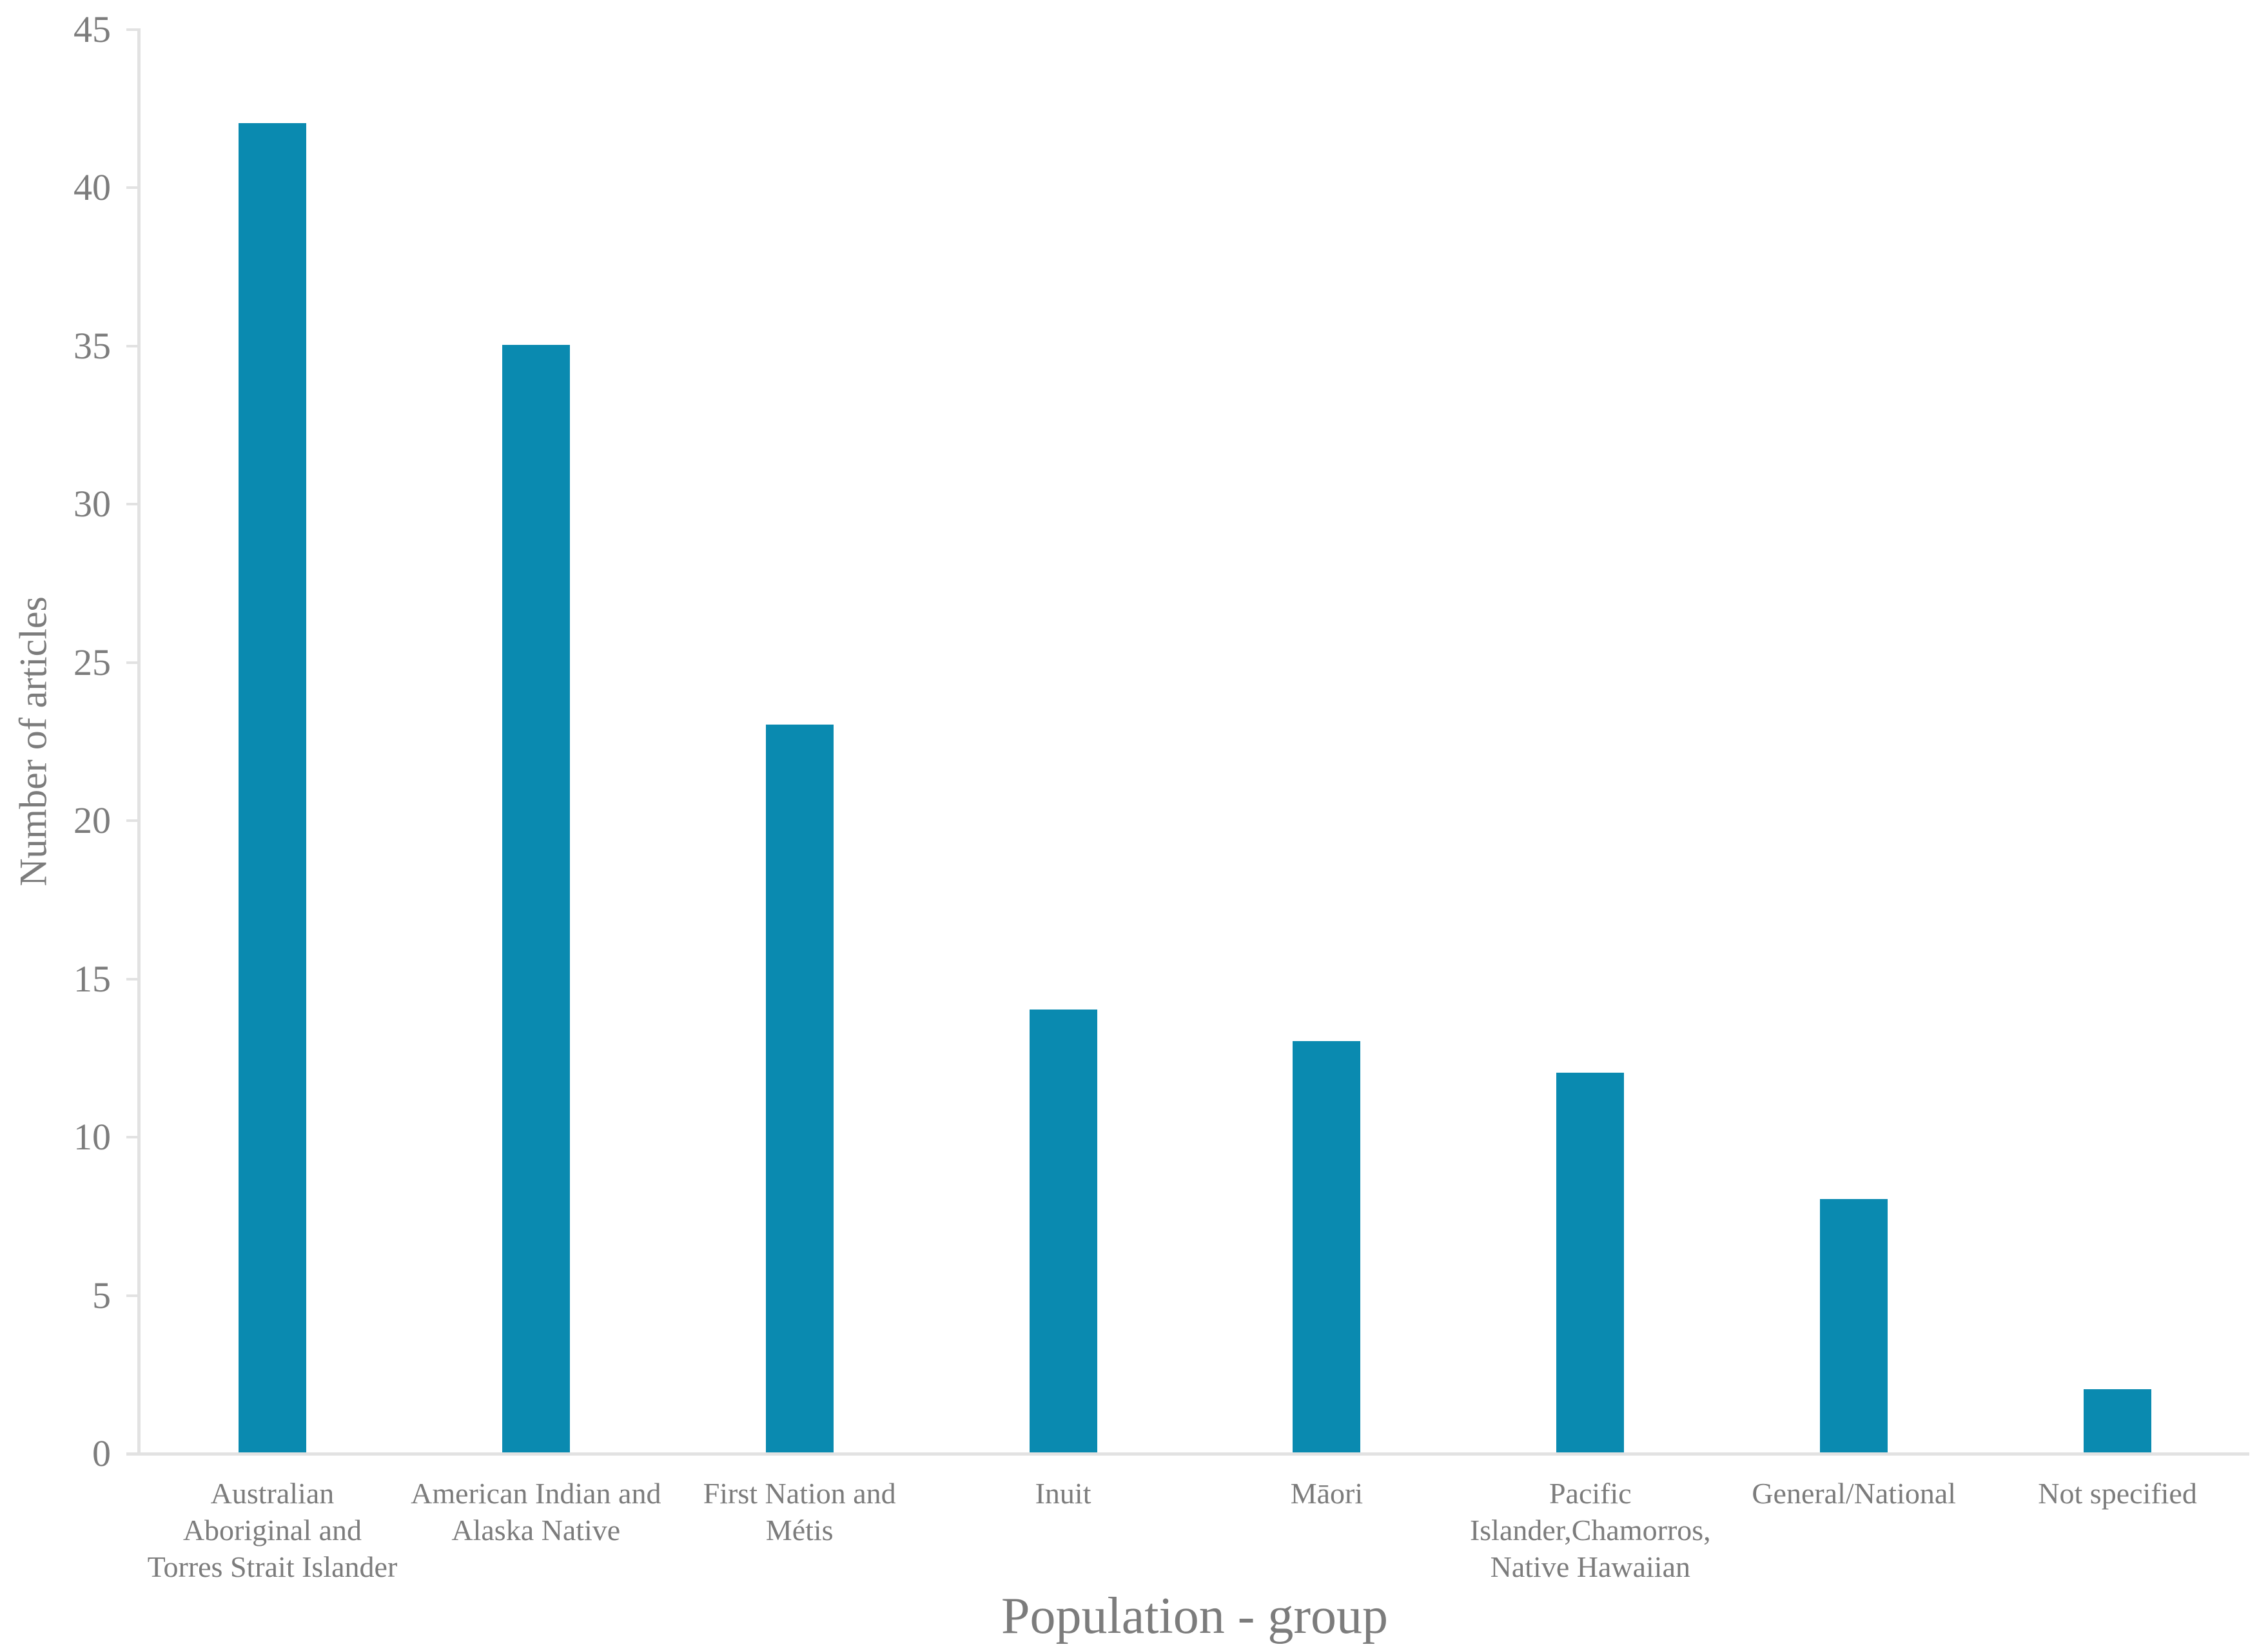  I want to click on category-label: First Nation and Métis, so click(799, 1512).